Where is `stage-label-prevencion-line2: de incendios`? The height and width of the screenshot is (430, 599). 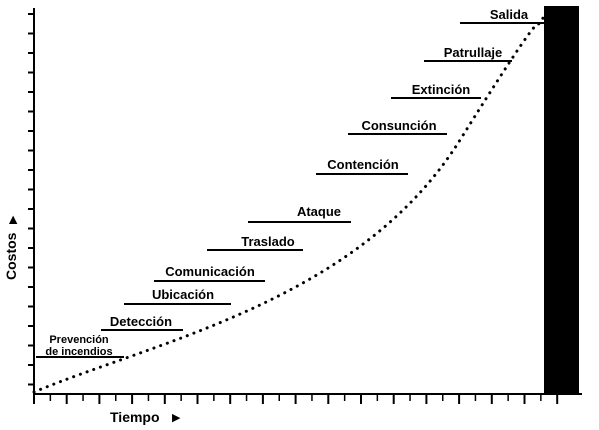
stage-label-prevencion-line2: de incendios is located at coordinates (78, 352).